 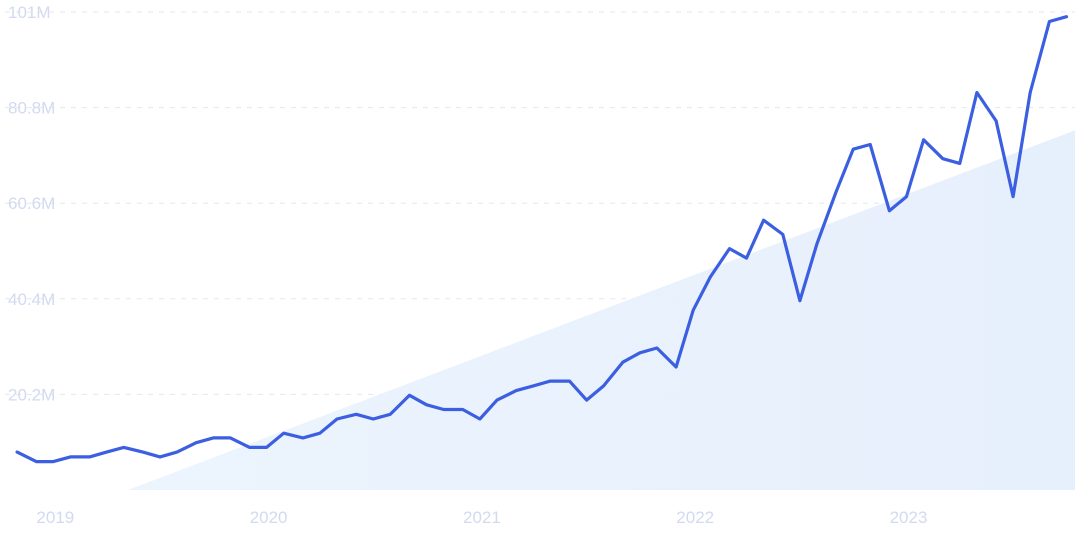 I want to click on x-tick-label: 2021, so click(x=482, y=517).